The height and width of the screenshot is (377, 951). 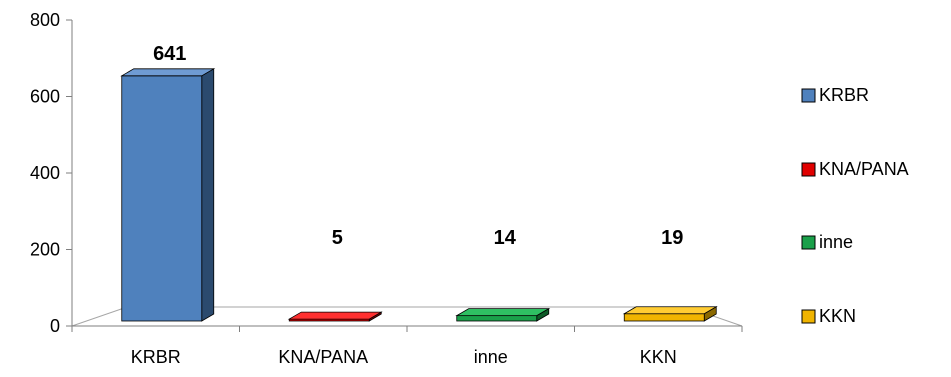 What do you see at coordinates (664, 317) in the screenshot?
I see `bar-kkn` at bounding box center [664, 317].